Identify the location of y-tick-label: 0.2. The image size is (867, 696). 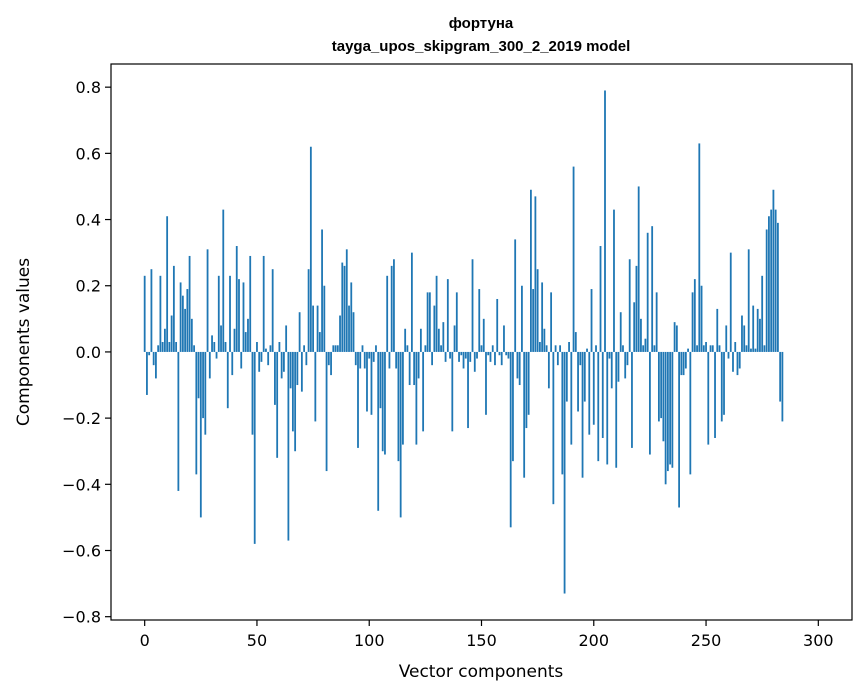
(88, 286).